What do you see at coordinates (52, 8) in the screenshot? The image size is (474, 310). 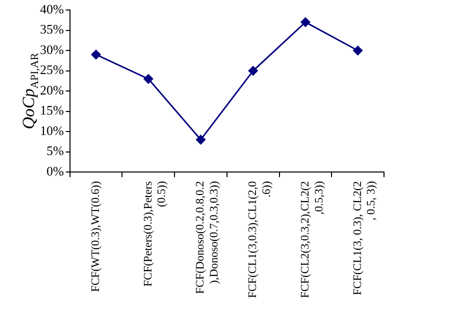 I see `y-tick-label: 40%` at bounding box center [52, 8].